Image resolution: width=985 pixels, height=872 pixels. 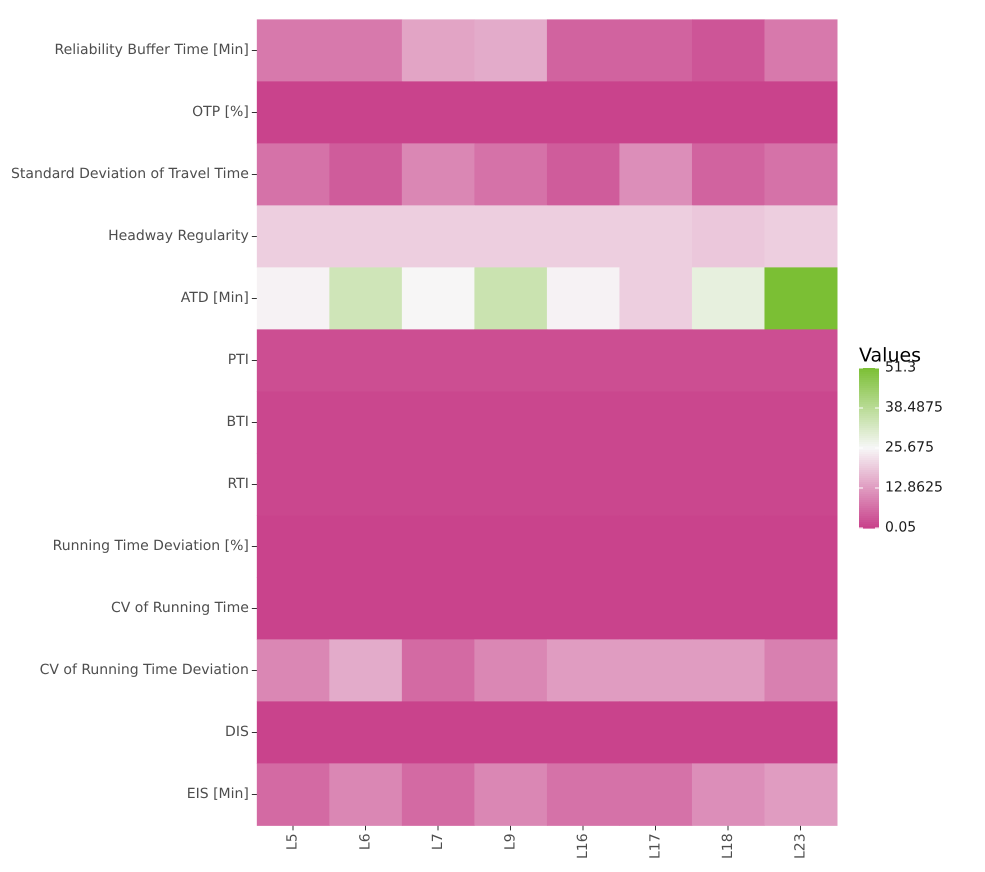 What do you see at coordinates (237, 732) in the screenshot?
I see `y-tick-label: DIS` at bounding box center [237, 732].